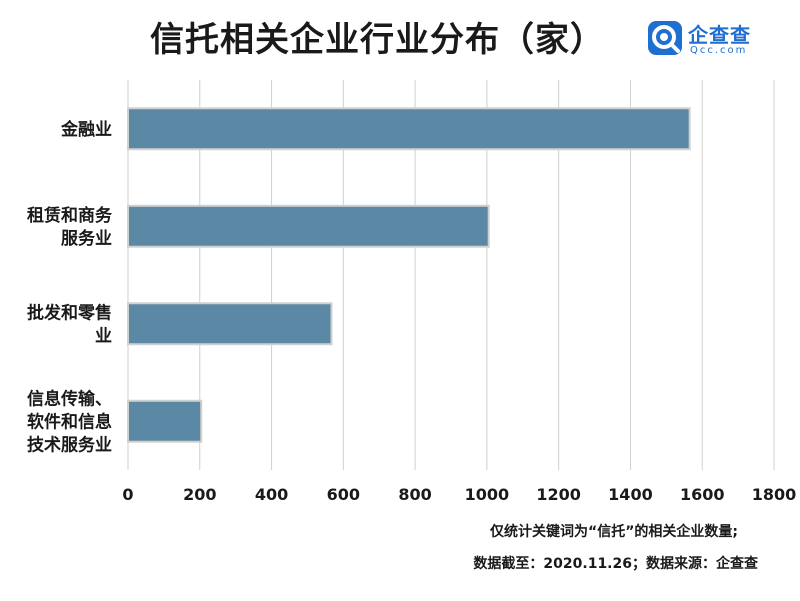 The image size is (800, 601). I want to click on category-label: 批发和零售, so click(69, 312).